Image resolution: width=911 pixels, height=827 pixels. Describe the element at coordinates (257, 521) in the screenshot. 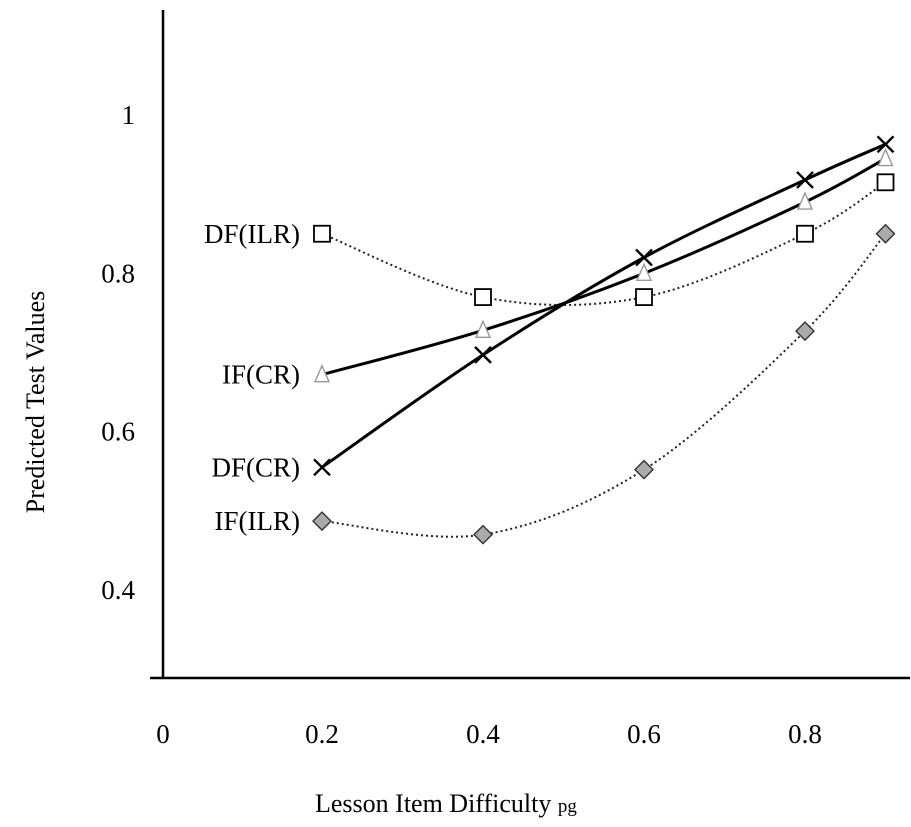

I see `series-label: IF(ILR)` at that location.